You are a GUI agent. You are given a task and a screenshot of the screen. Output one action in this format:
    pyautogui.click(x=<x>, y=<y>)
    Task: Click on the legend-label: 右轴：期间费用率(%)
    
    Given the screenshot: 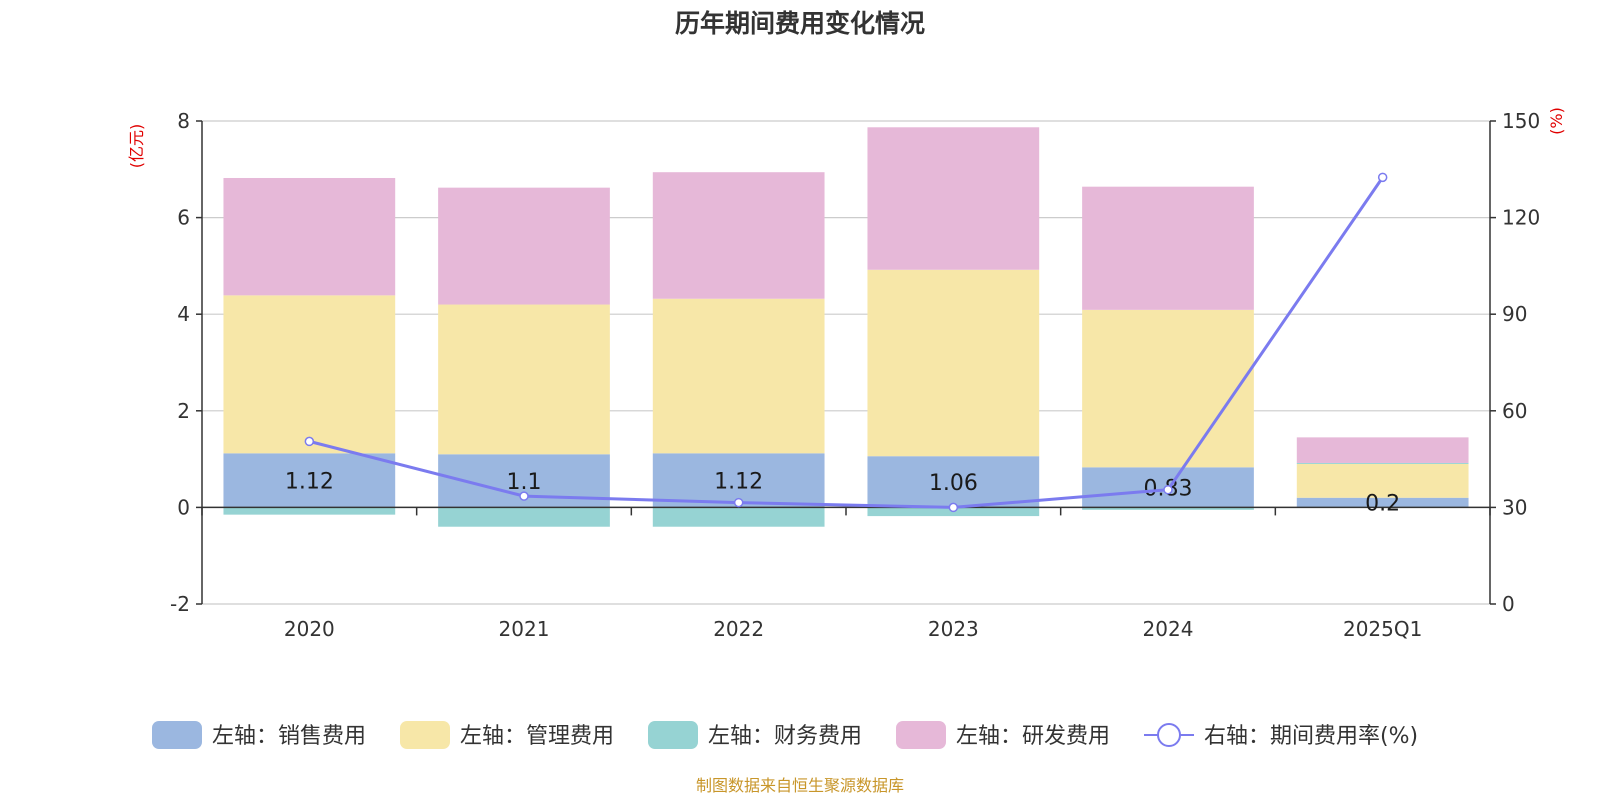 What is the action you would take?
    pyautogui.click(x=1311, y=736)
    